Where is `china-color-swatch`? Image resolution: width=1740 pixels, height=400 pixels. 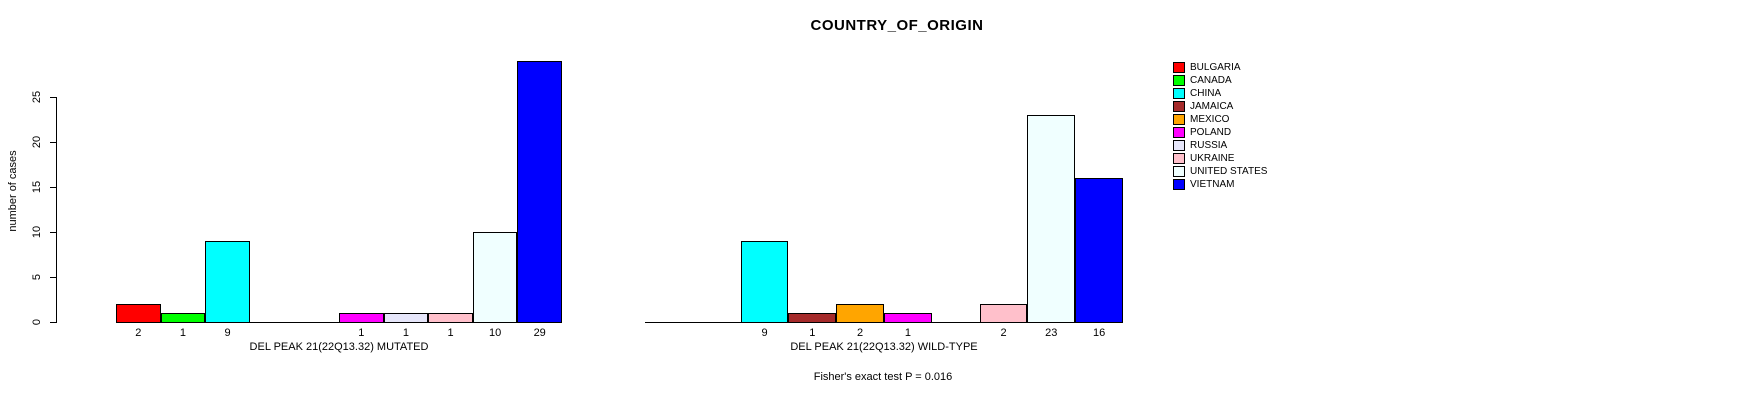 china-color-swatch is located at coordinates (1179, 93).